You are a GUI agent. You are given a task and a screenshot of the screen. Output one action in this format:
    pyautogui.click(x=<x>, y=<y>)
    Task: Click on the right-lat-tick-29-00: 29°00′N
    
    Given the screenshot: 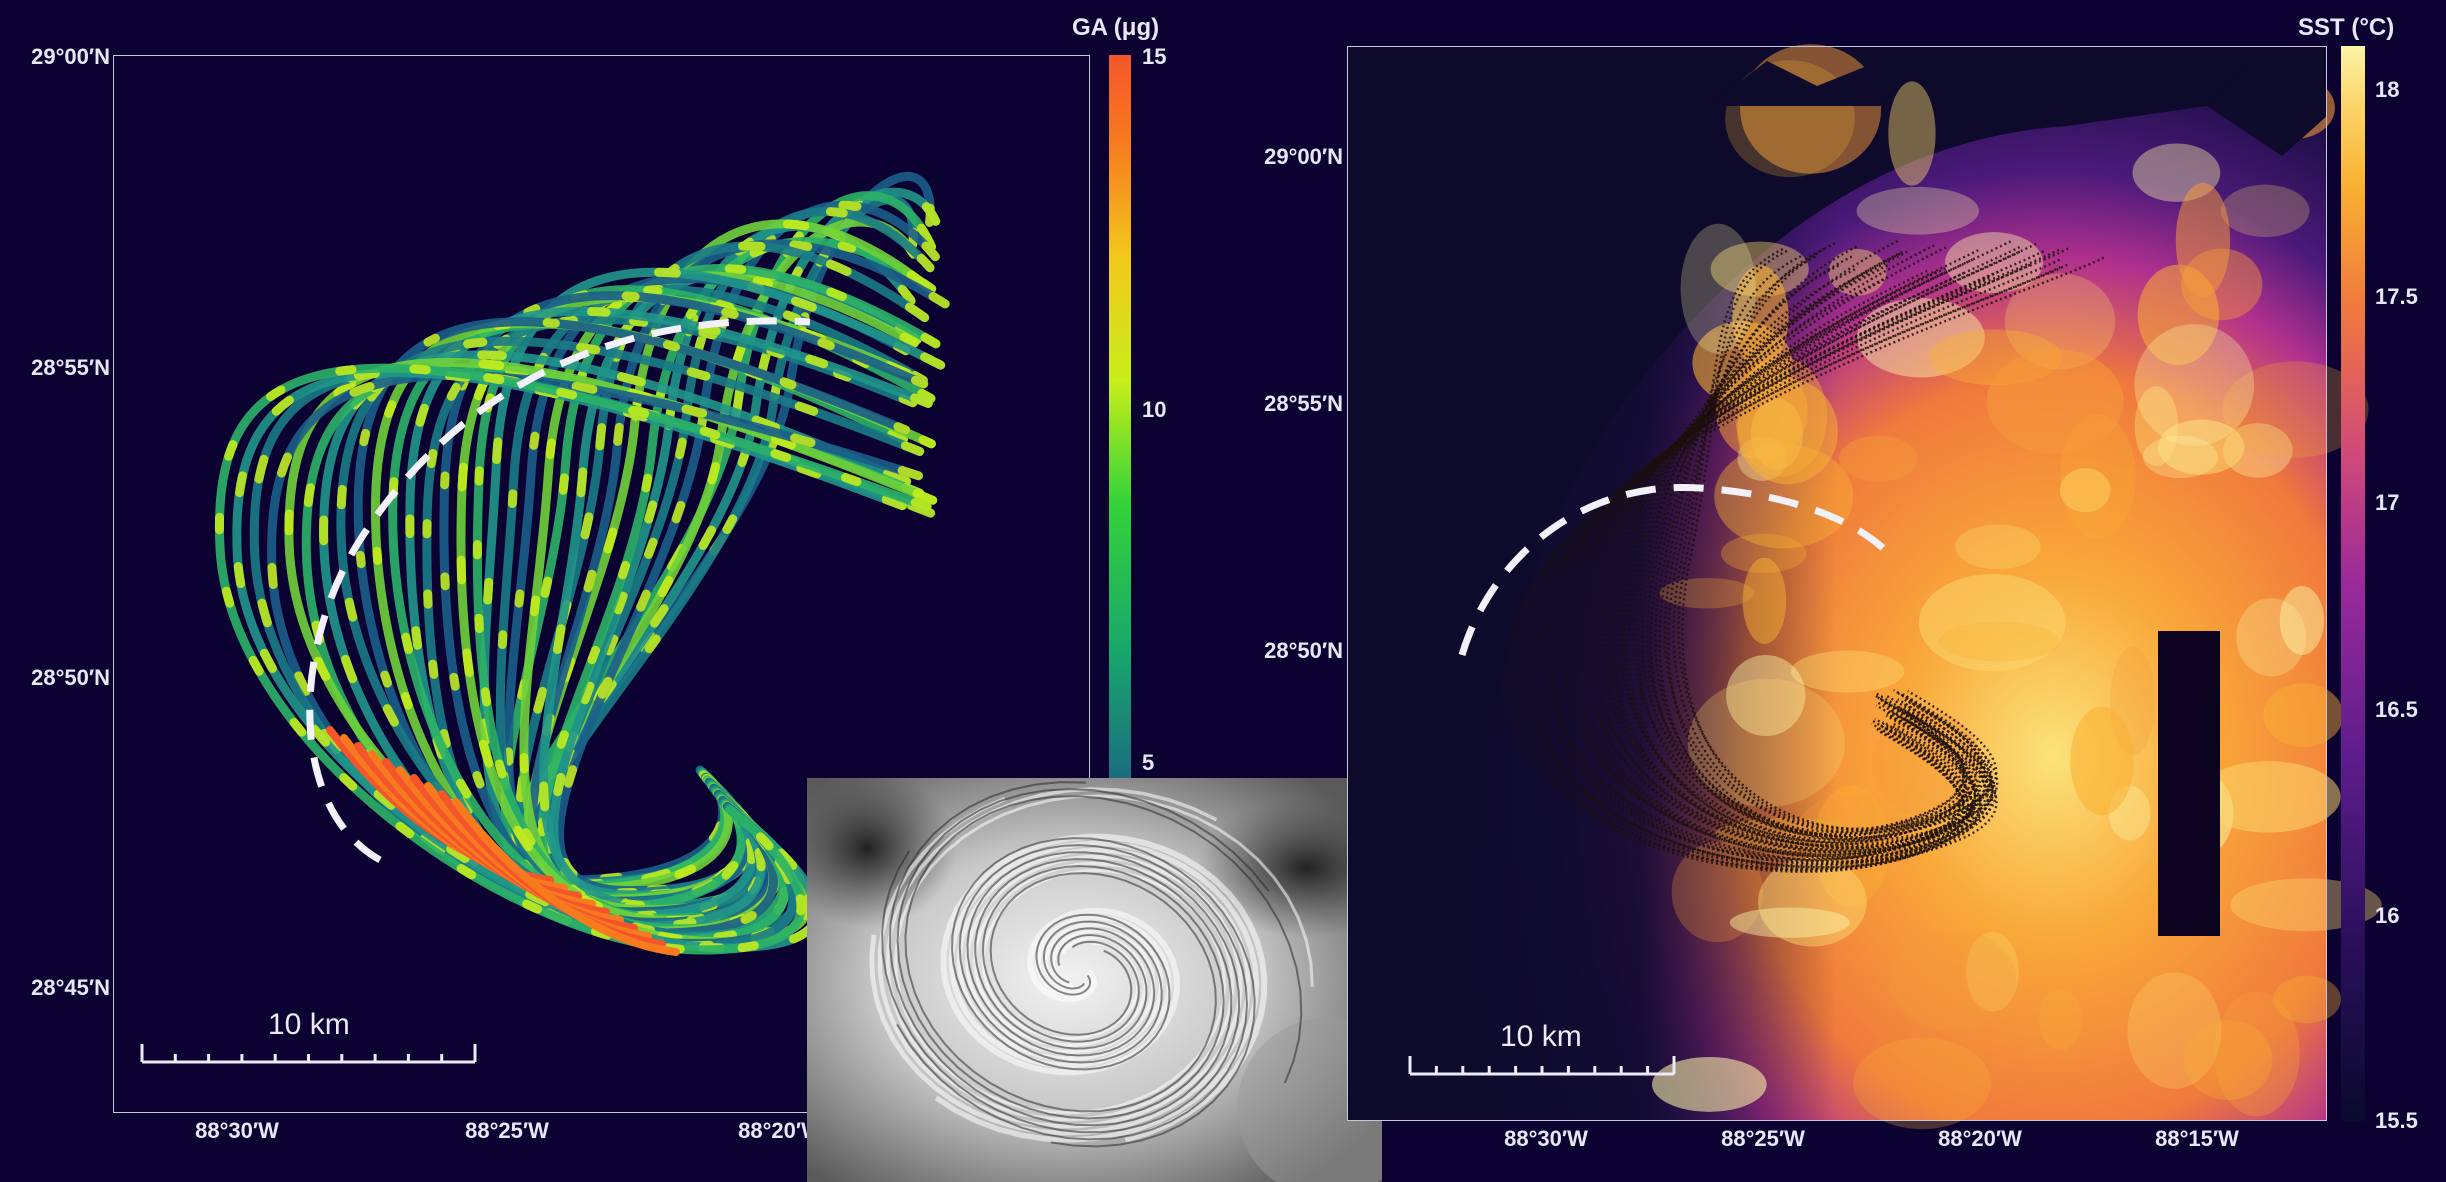 What is the action you would take?
    pyautogui.click(x=1303, y=156)
    